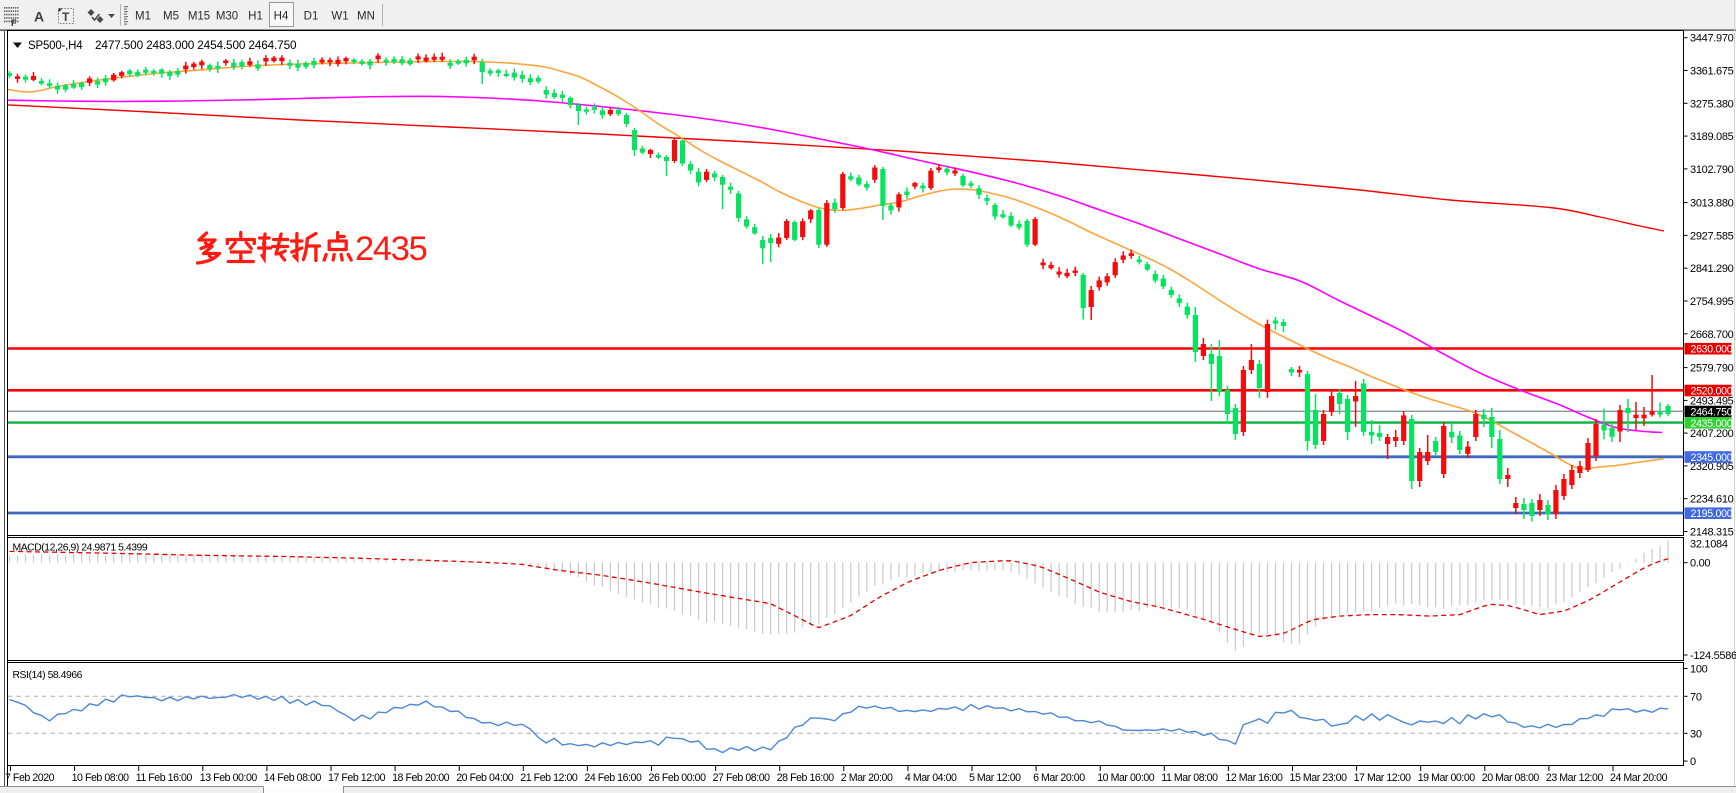 Image resolution: width=1736 pixels, height=793 pixels. I want to click on svg-text: 30, so click(1696, 734).